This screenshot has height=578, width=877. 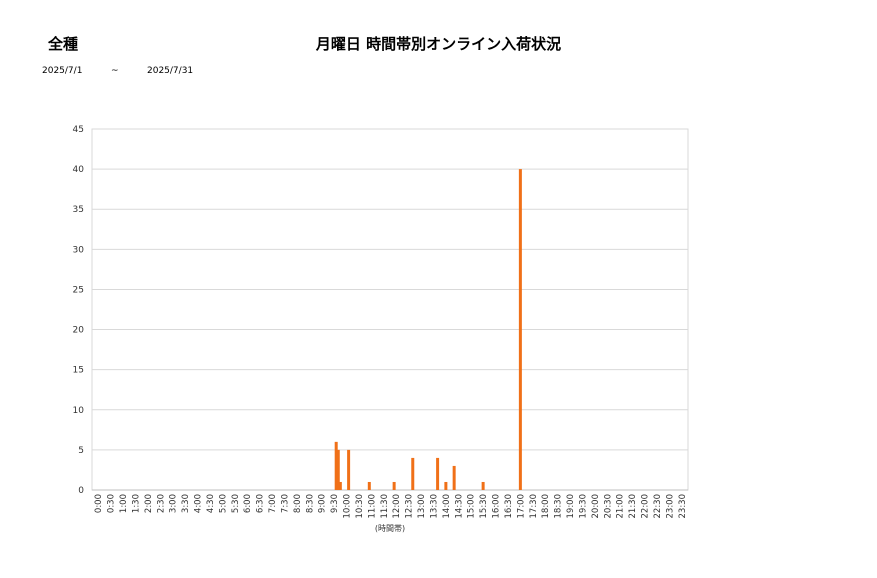 What do you see at coordinates (79, 411) in the screenshot?
I see `y-tick-label: 10` at bounding box center [79, 411].